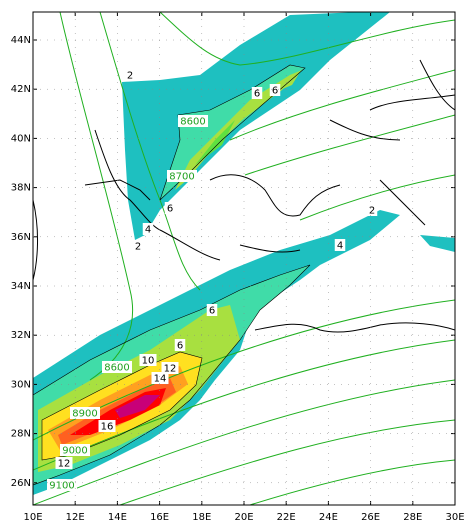 The height and width of the screenshot is (531, 468). I want to click on longitude-label: 14E, so click(117, 517).